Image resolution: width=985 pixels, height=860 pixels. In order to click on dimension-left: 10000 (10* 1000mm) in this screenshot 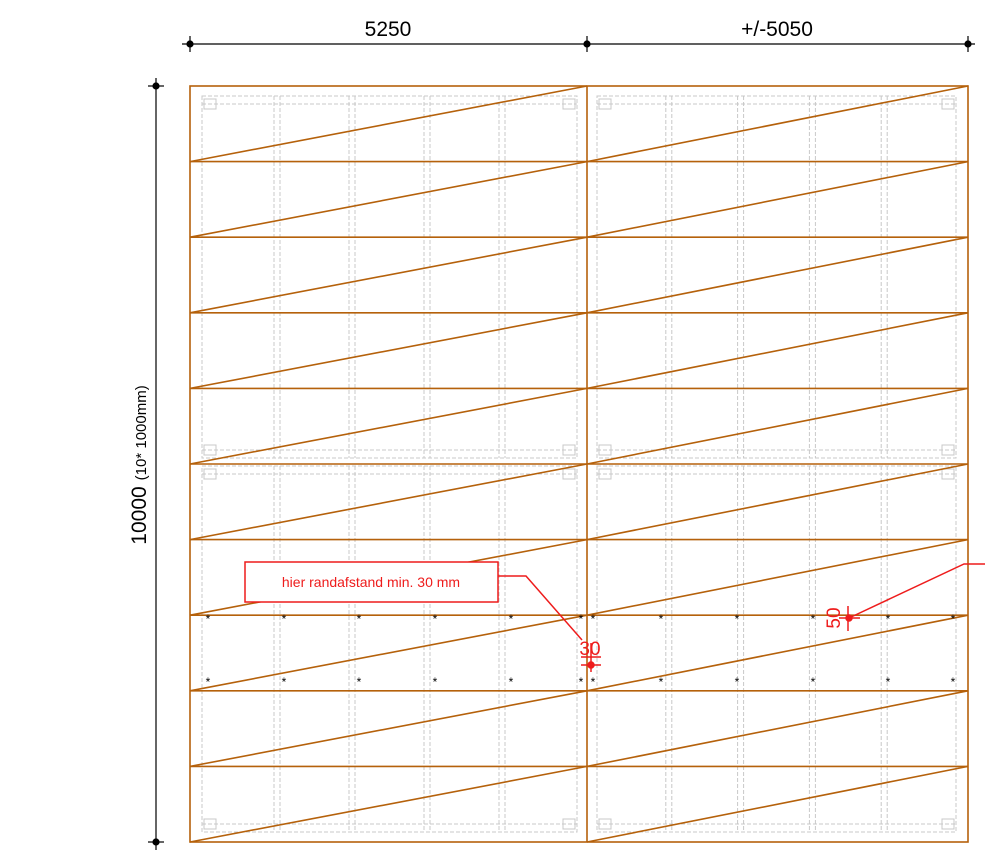, I will do `click(139, 464)`.